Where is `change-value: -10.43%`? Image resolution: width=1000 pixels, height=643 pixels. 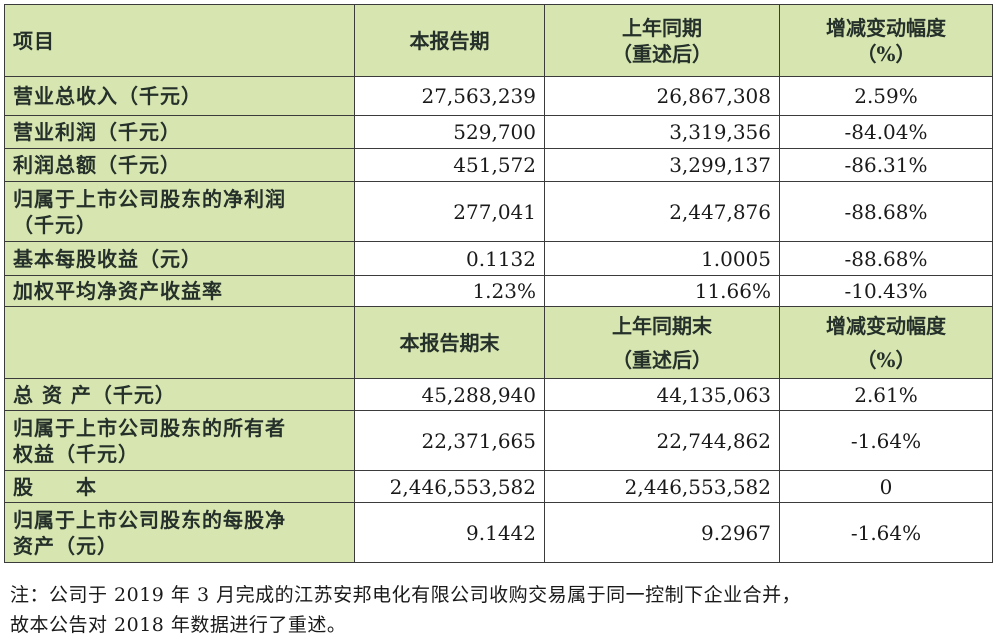
change-value: -10.43% is located at coordinates (886, 291).